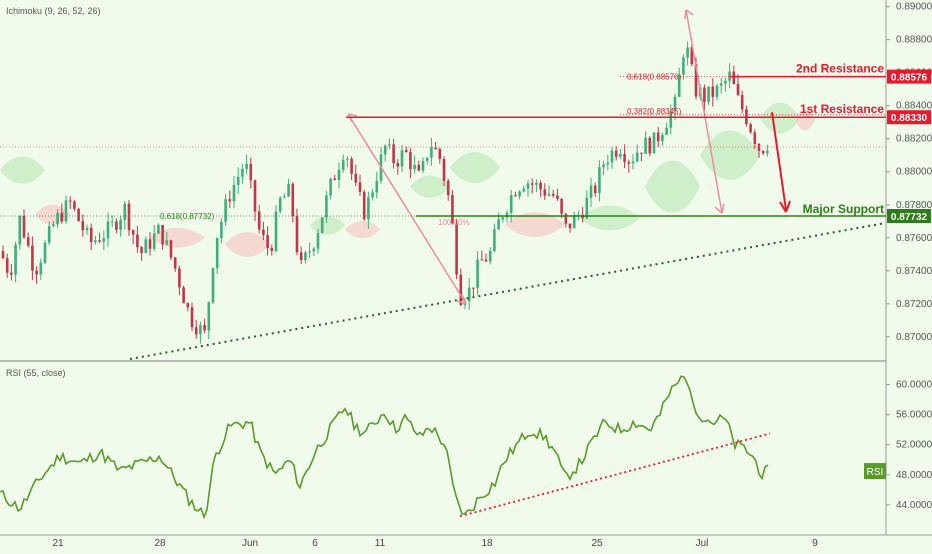 The image size is (932, 554). What do you see at coordinates (843, 209) in the screenshot?
I see `label-major-support: Major Support` at bounding box center [843, 209].